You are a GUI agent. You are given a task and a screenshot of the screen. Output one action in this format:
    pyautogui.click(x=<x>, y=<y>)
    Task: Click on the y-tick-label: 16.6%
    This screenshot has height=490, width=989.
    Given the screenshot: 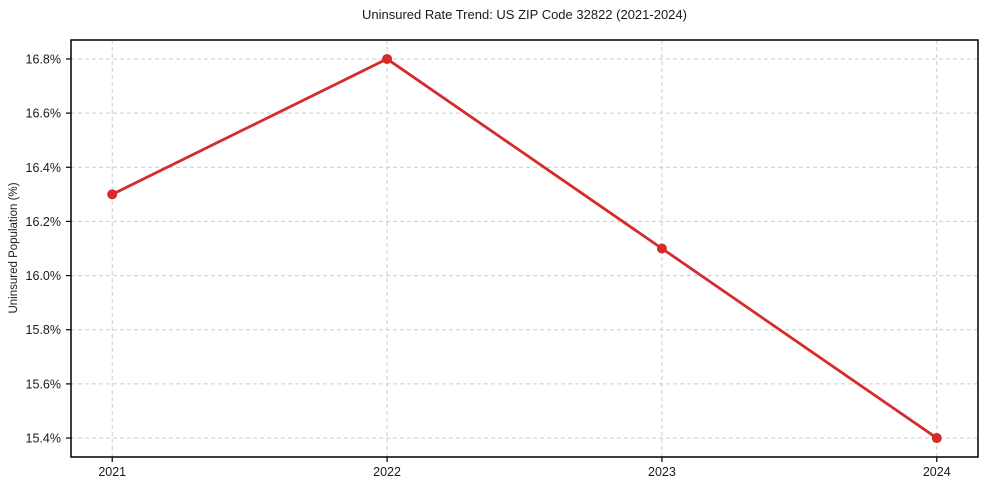 What is the action you would take?
    pyautogui.click(x=43, y=114)
    